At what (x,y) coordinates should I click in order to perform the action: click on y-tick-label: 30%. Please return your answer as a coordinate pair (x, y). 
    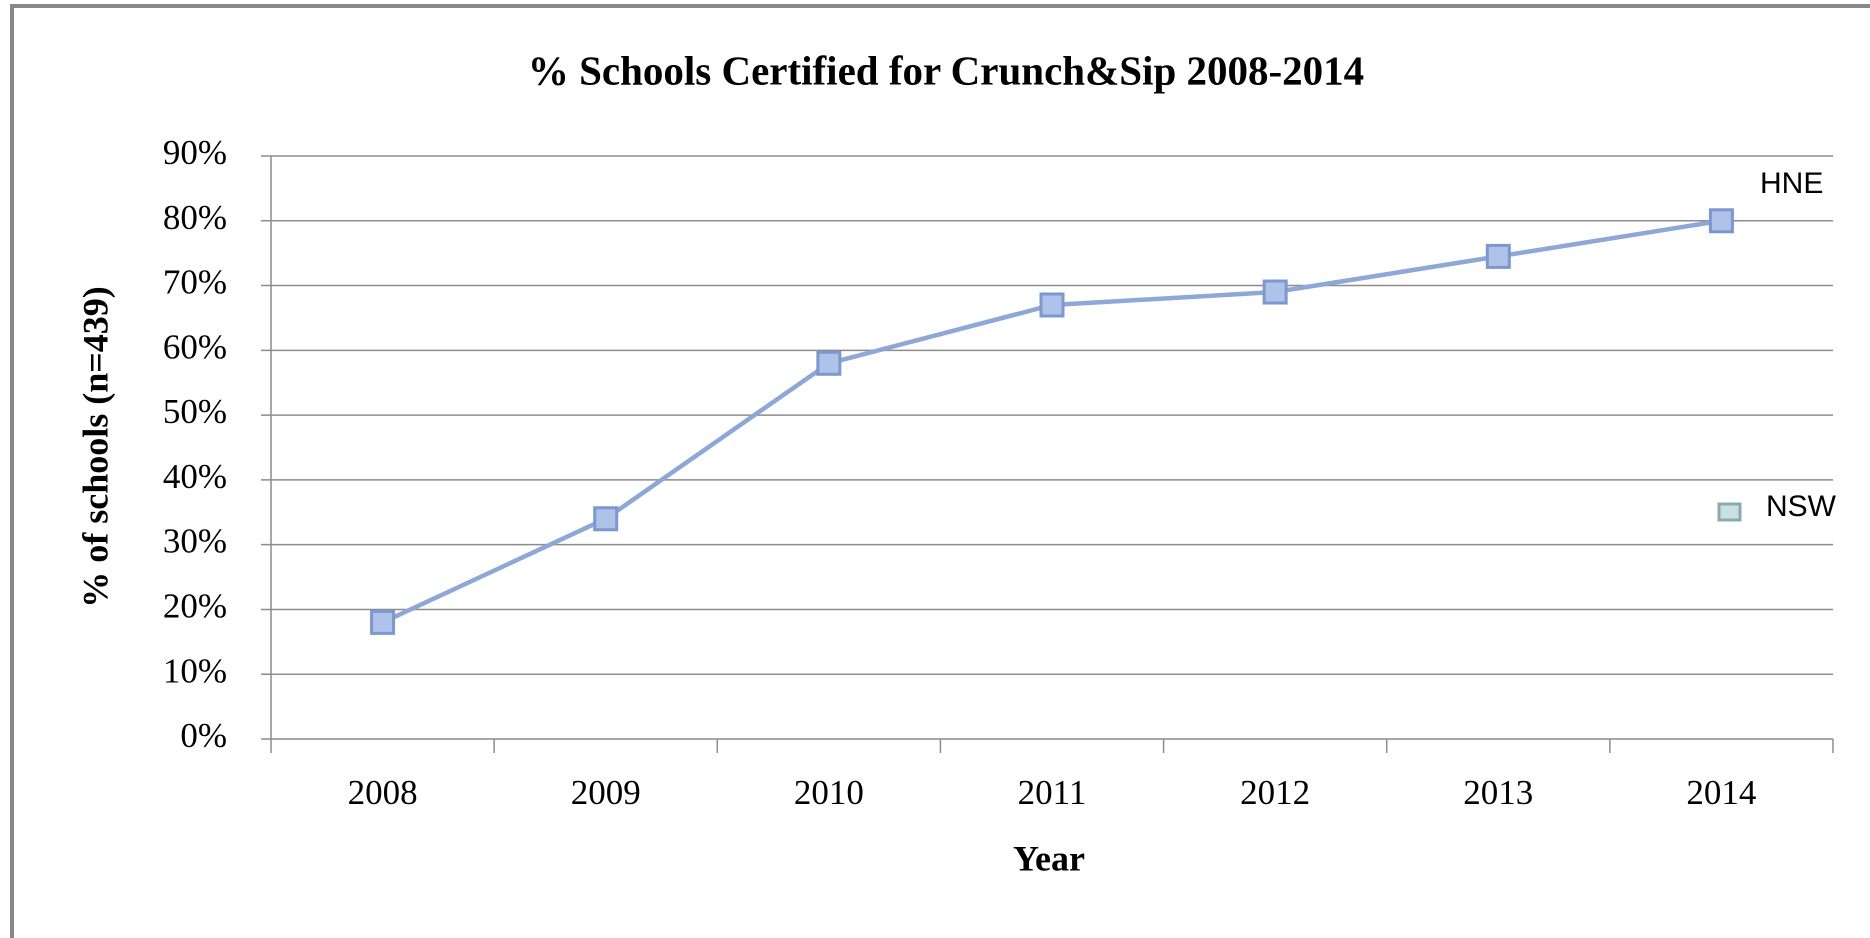
    Looking at the image, I should click on (195, 541).